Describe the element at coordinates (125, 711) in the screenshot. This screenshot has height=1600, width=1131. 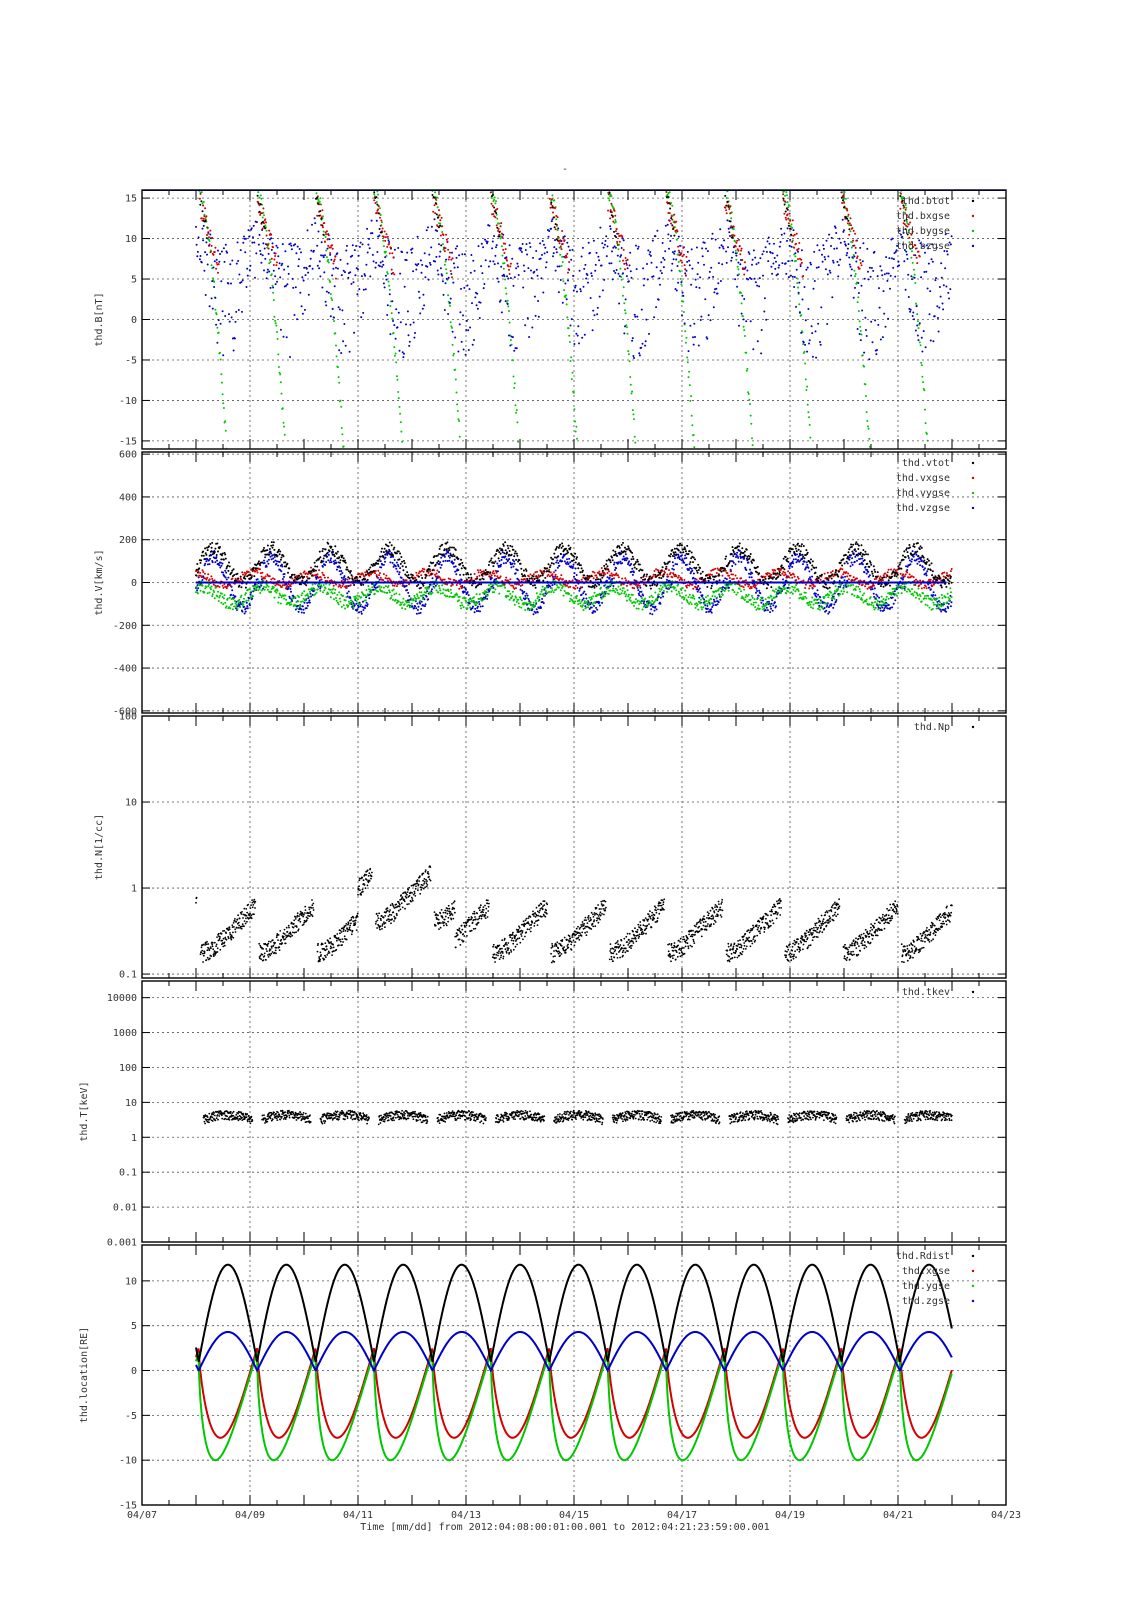
I see `y-tick-label: -600` at that location.